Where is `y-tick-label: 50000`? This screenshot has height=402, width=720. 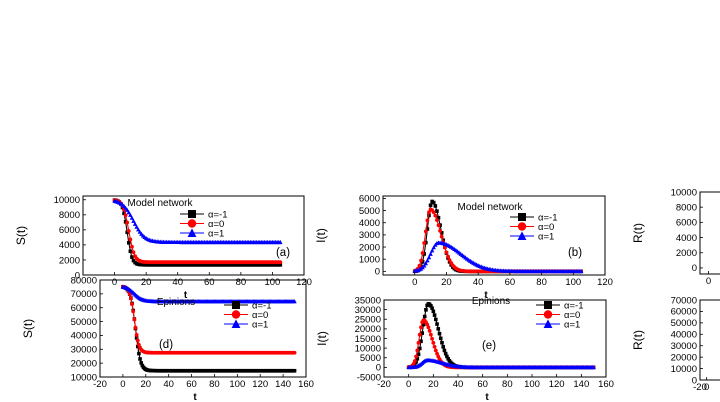 y-tick-label: 50000 is located at coordinates (84, 322).